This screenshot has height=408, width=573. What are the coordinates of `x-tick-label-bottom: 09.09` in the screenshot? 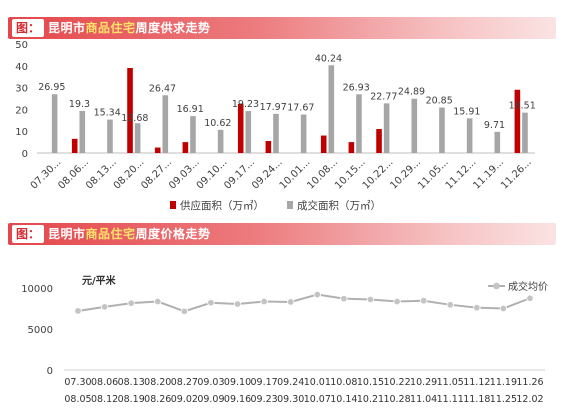 It's located at (210, 399).